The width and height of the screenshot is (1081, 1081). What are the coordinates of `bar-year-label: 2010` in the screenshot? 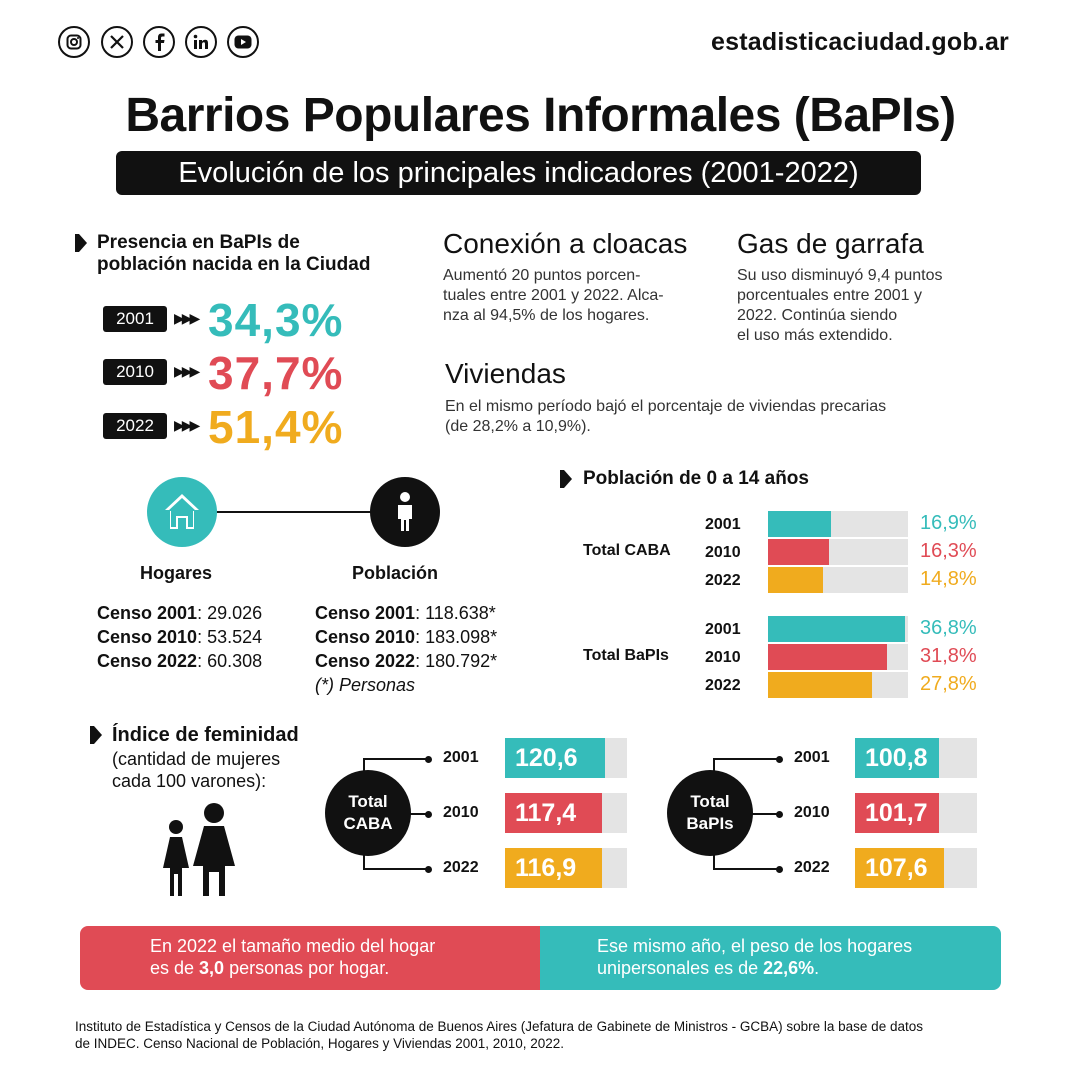 It's located at (723, 552).